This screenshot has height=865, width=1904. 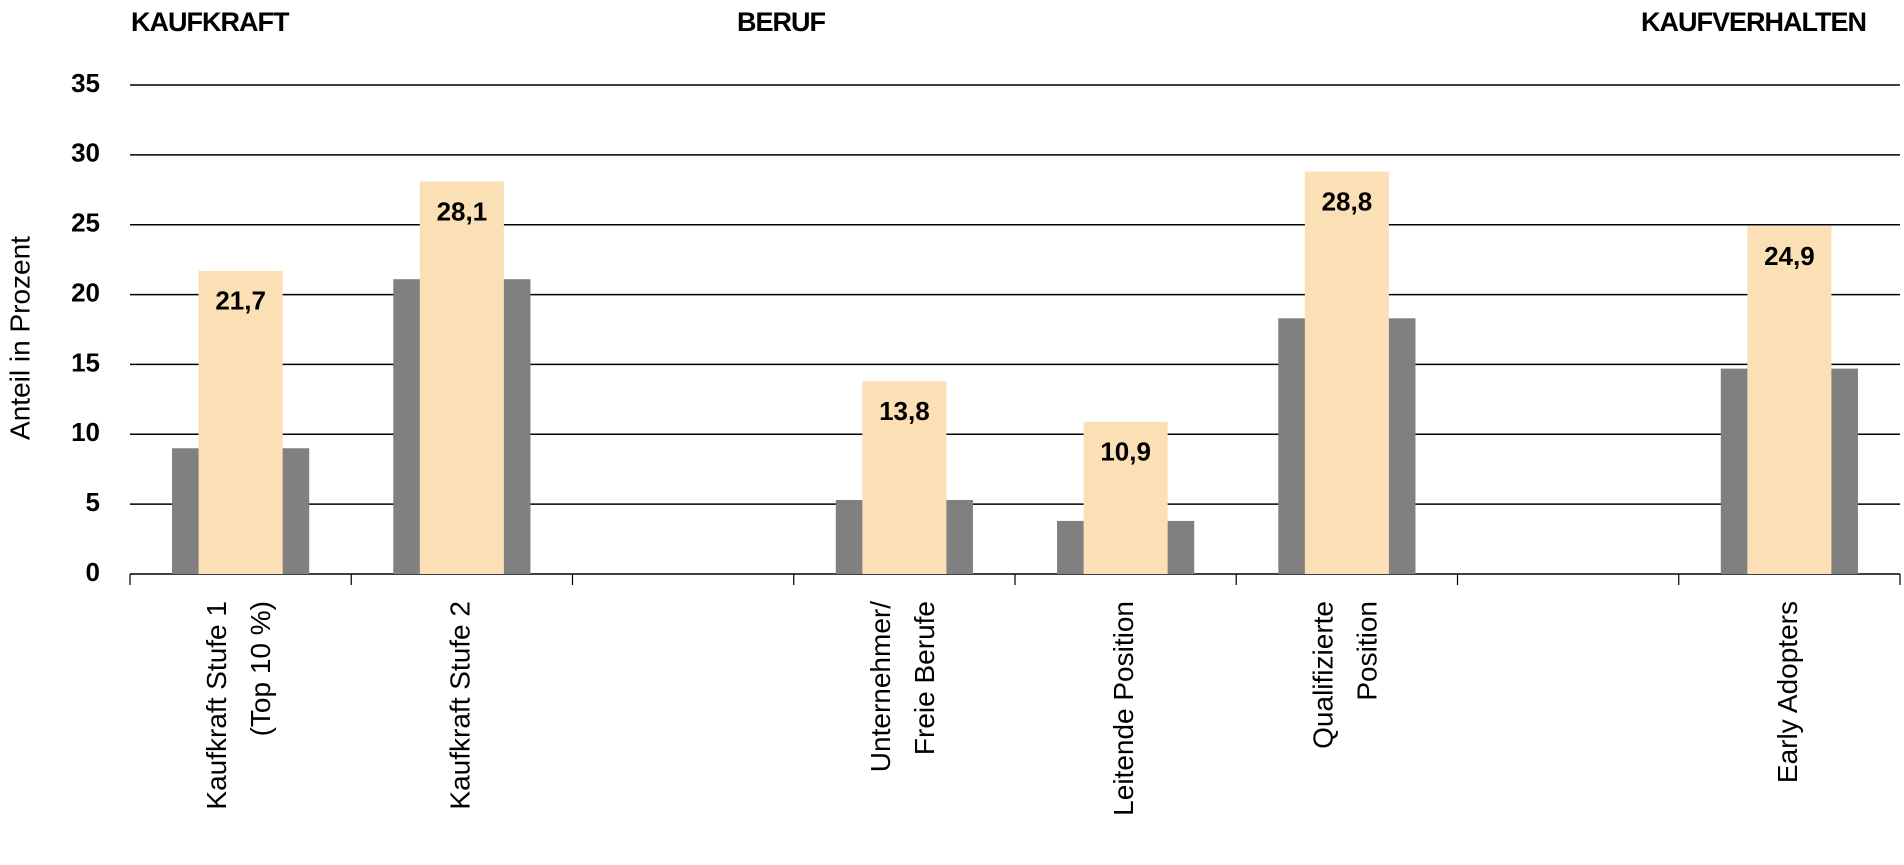 What do you see at coordinates (880, 686) in the screenshot?
I see `x-tick-label: Unternehmer/` at bounding box center [880, 686].